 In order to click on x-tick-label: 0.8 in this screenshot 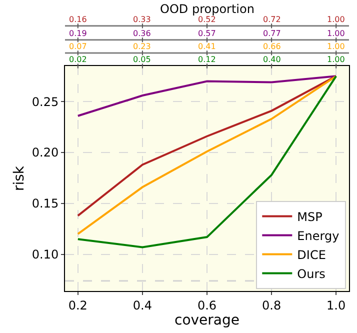, I will do `click(272, 305)`.